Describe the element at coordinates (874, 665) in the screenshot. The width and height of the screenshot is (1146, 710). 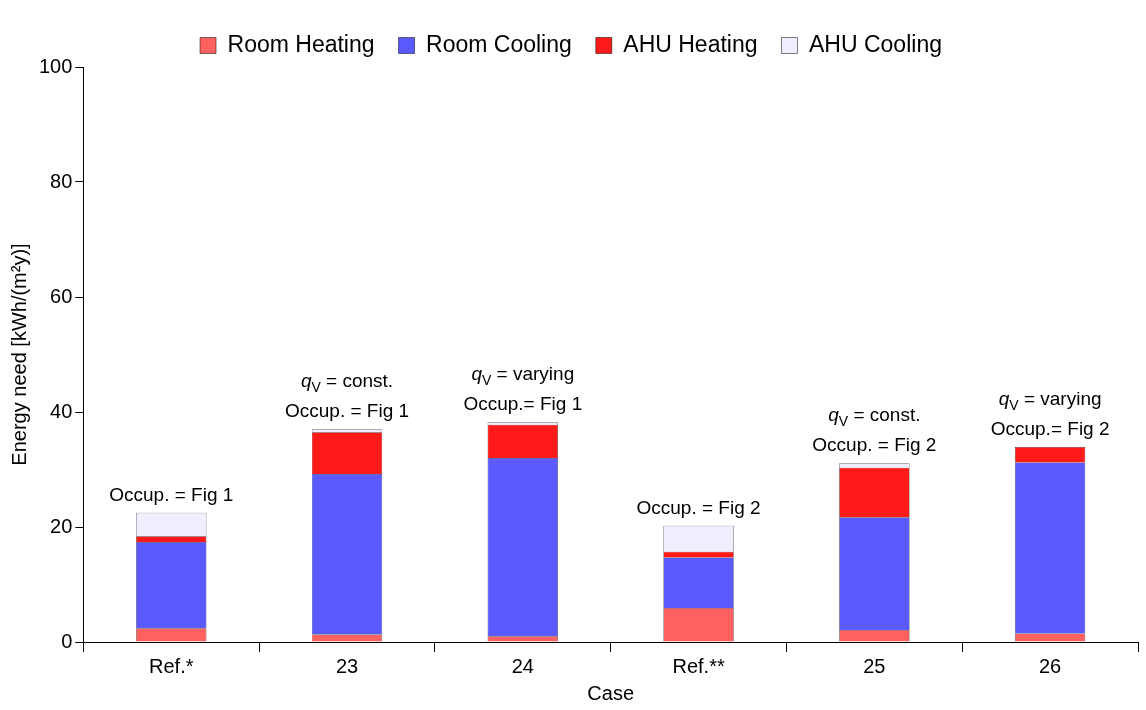
I see `x-tick-label: 25` at that location.